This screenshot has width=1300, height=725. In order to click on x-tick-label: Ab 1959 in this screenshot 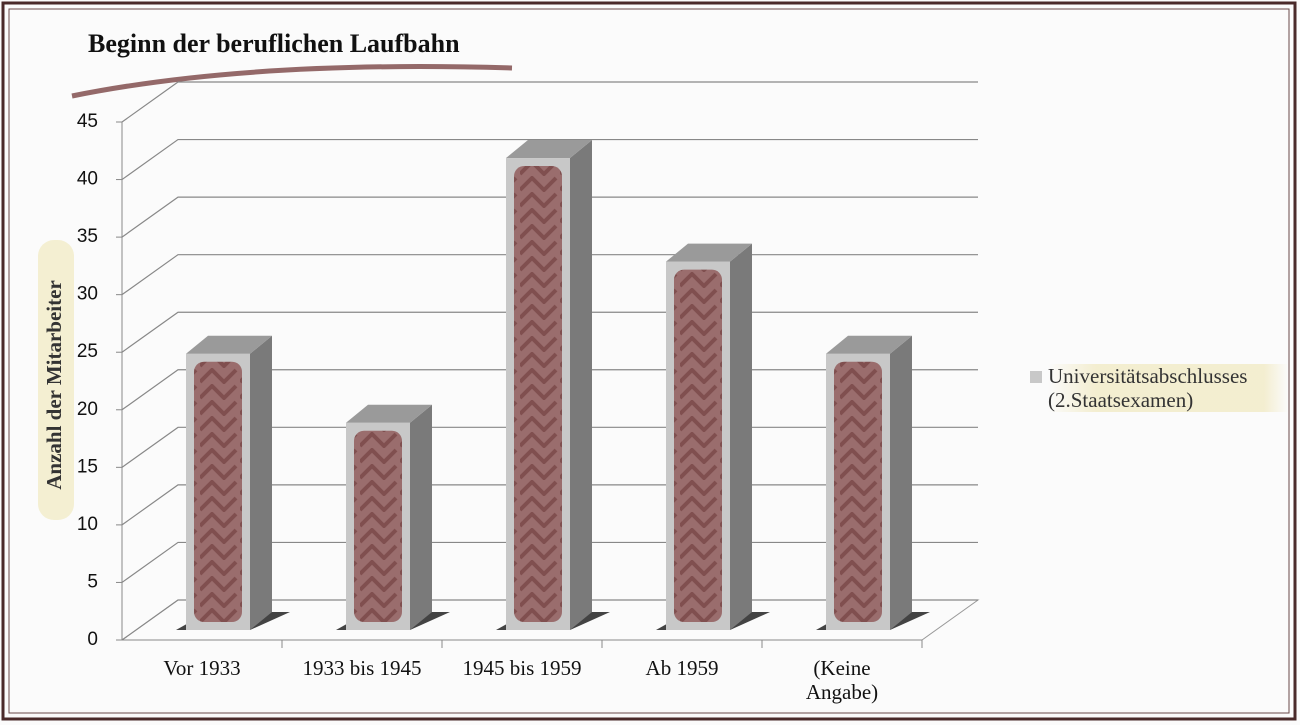, I will do `click(682, 668)`.